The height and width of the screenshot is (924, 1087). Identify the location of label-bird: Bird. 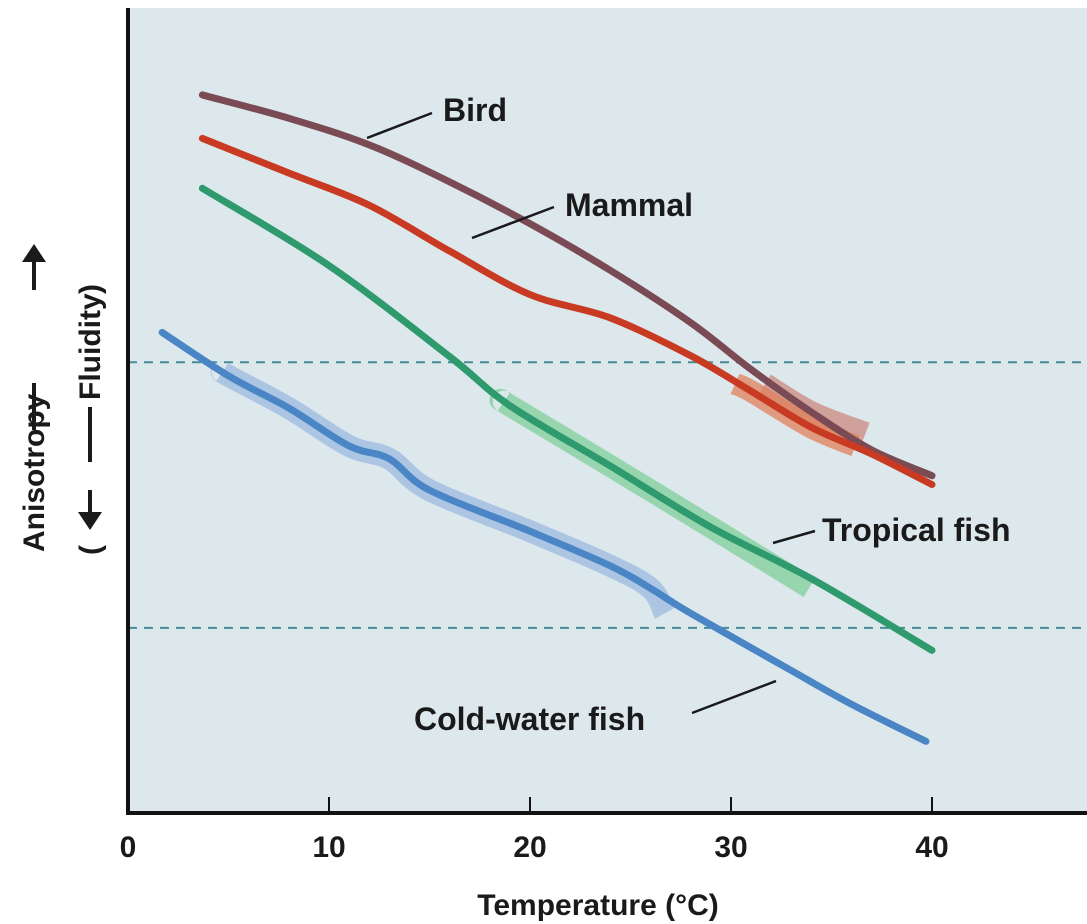
(475, 110).